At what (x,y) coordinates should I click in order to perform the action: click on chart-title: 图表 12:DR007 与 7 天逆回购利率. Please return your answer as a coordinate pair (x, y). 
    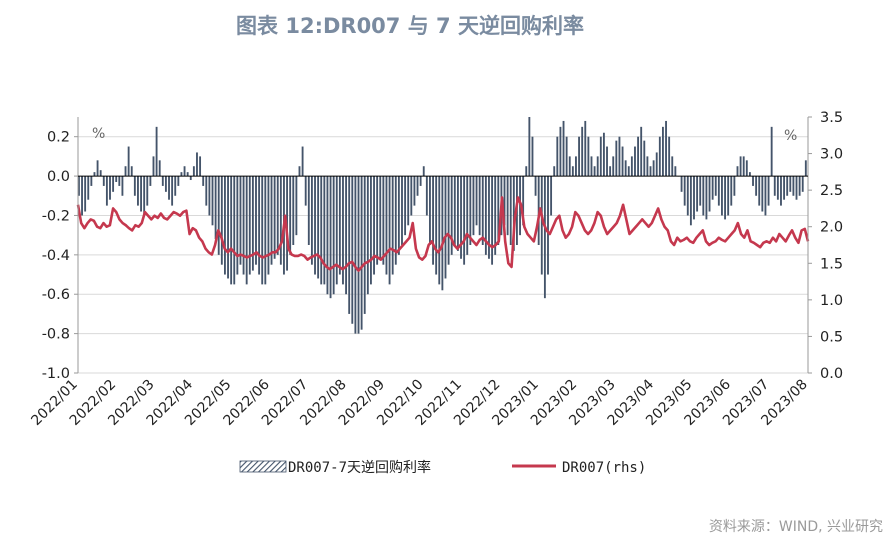
    Looking at the image, I should click on (410, 26).